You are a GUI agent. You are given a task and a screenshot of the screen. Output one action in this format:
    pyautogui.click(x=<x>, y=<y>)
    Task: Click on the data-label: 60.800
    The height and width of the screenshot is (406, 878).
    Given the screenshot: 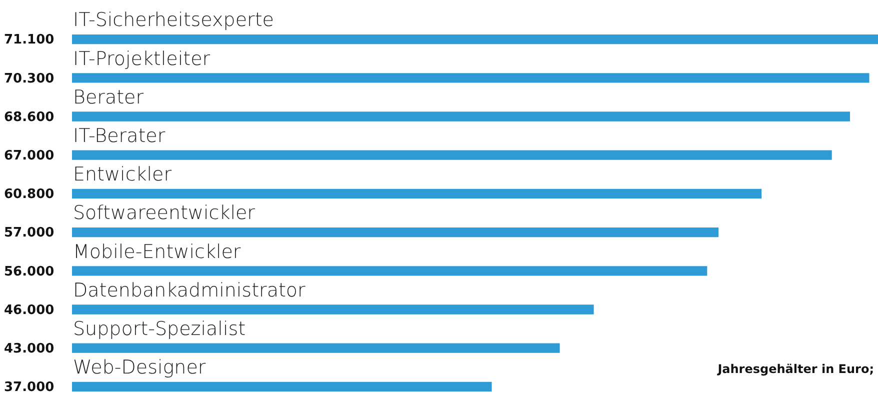 What is the action you would take?
    pyautogui.click(x=29, y=194)
    